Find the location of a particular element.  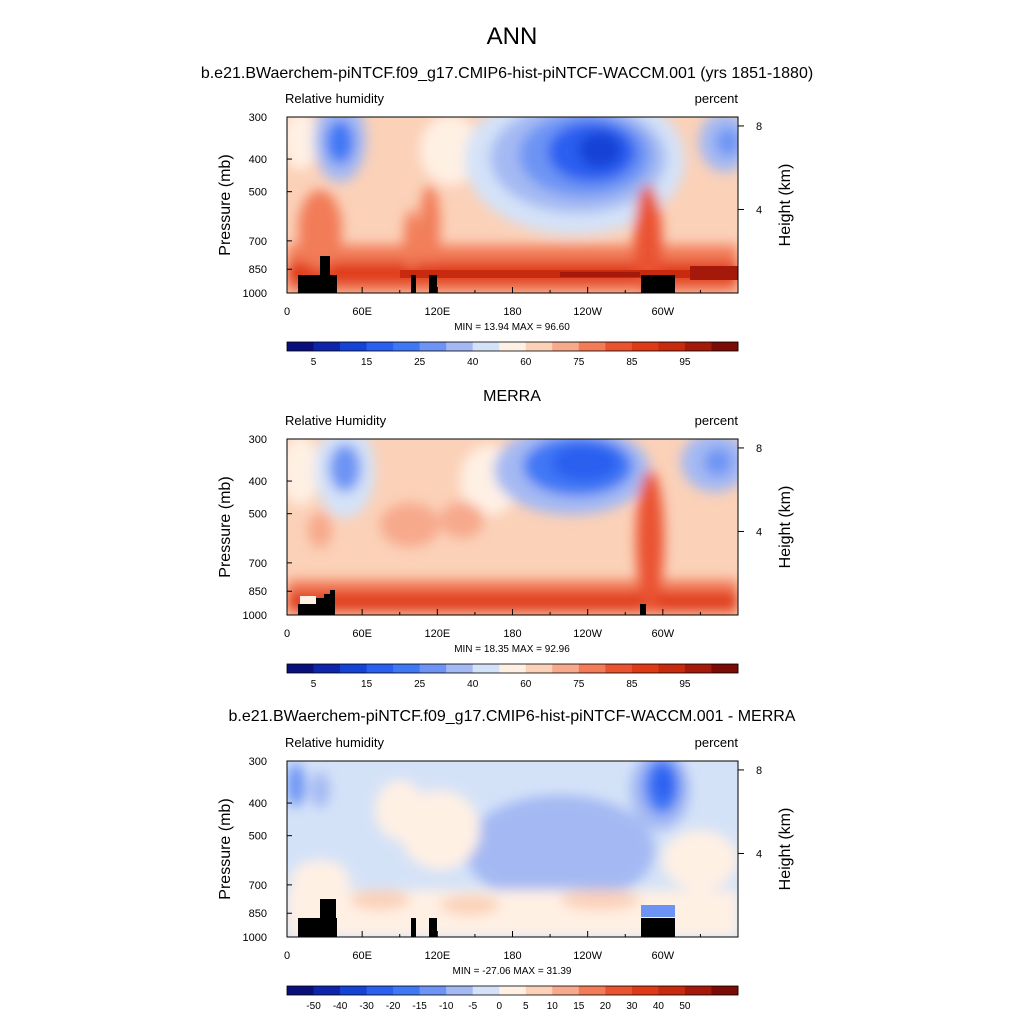

colorbar-label: -50 is located at coordinates (313, 1006).